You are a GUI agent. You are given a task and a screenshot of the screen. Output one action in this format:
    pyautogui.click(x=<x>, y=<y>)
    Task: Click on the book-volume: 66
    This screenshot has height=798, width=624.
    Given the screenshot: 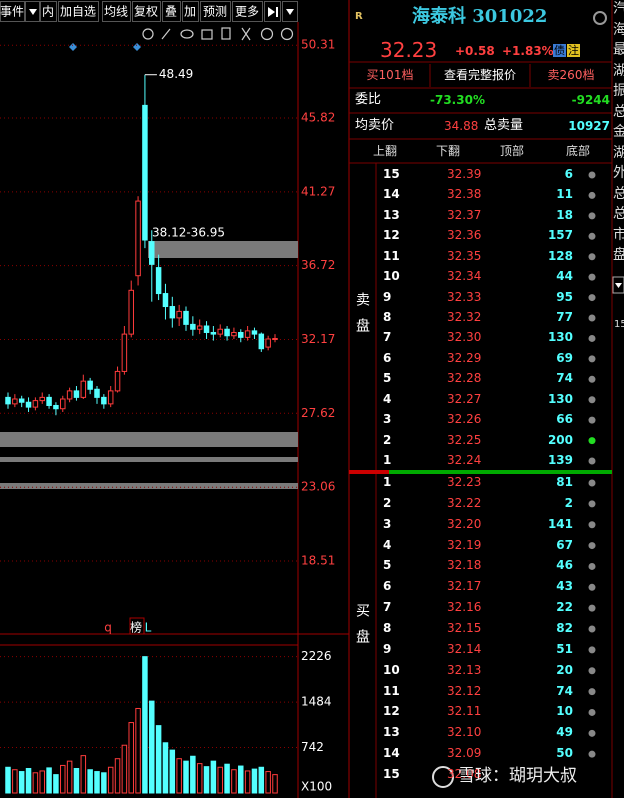 What is the action you would take?
    pyautogui.click(x=564, y=419)
    